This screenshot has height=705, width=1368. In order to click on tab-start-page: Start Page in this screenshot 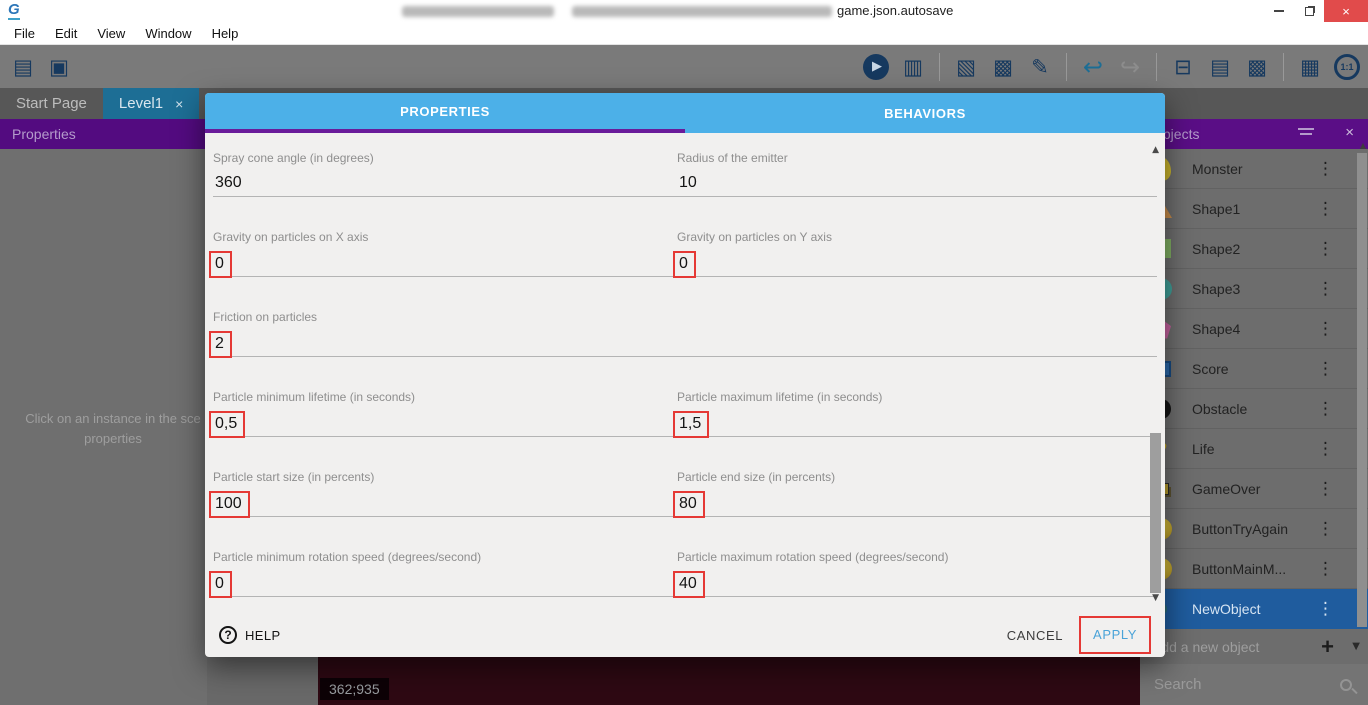, I will do `click(51, 103)`.